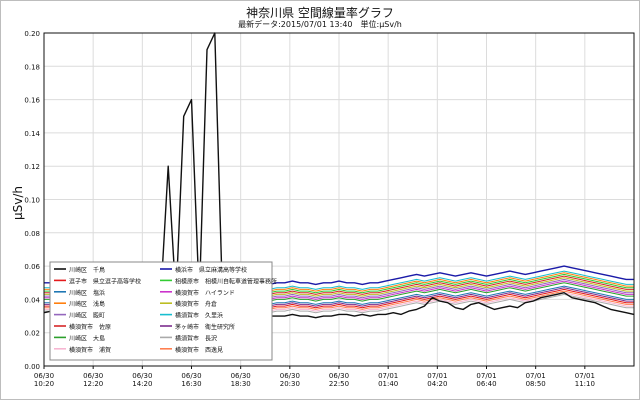  I want to click on x-tick-time: 22:50, so click(339, 384).